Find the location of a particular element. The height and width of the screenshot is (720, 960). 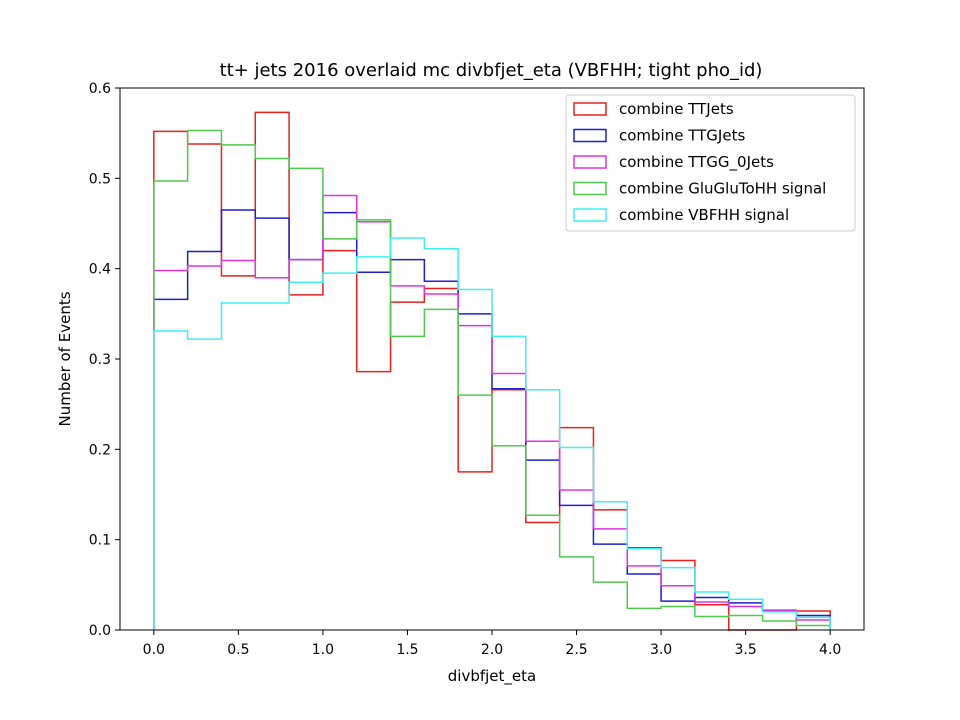

x-tick-label: 3.0 is located at coordinates (661, 650).